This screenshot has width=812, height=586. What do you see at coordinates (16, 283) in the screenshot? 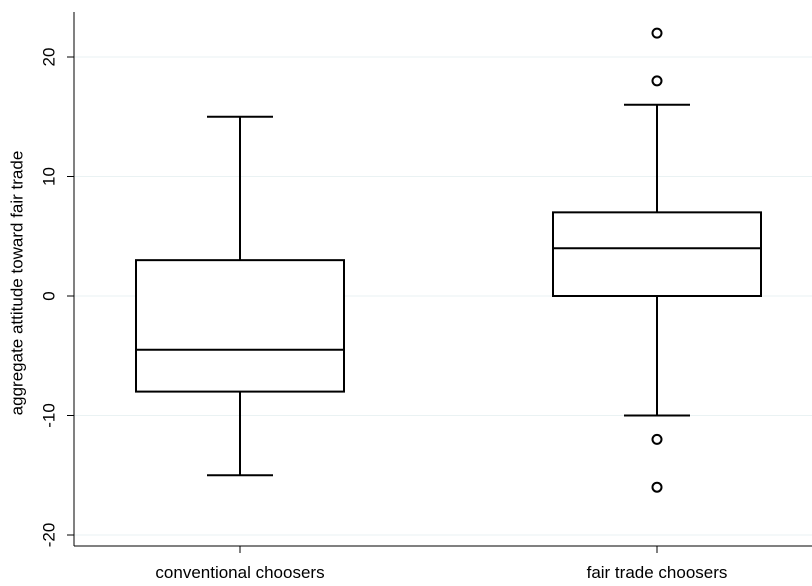
I see `y-axis-title: aggregate attitude toward fair trade` at bounding box center [16, 283].